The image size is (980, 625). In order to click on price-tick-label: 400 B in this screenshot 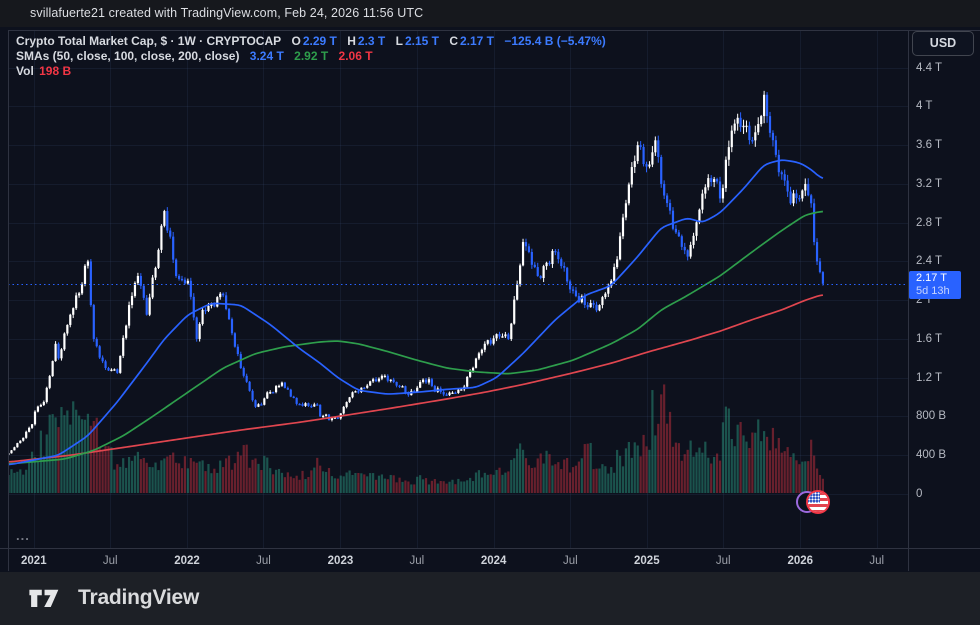, I will do `click(931, 455)`.